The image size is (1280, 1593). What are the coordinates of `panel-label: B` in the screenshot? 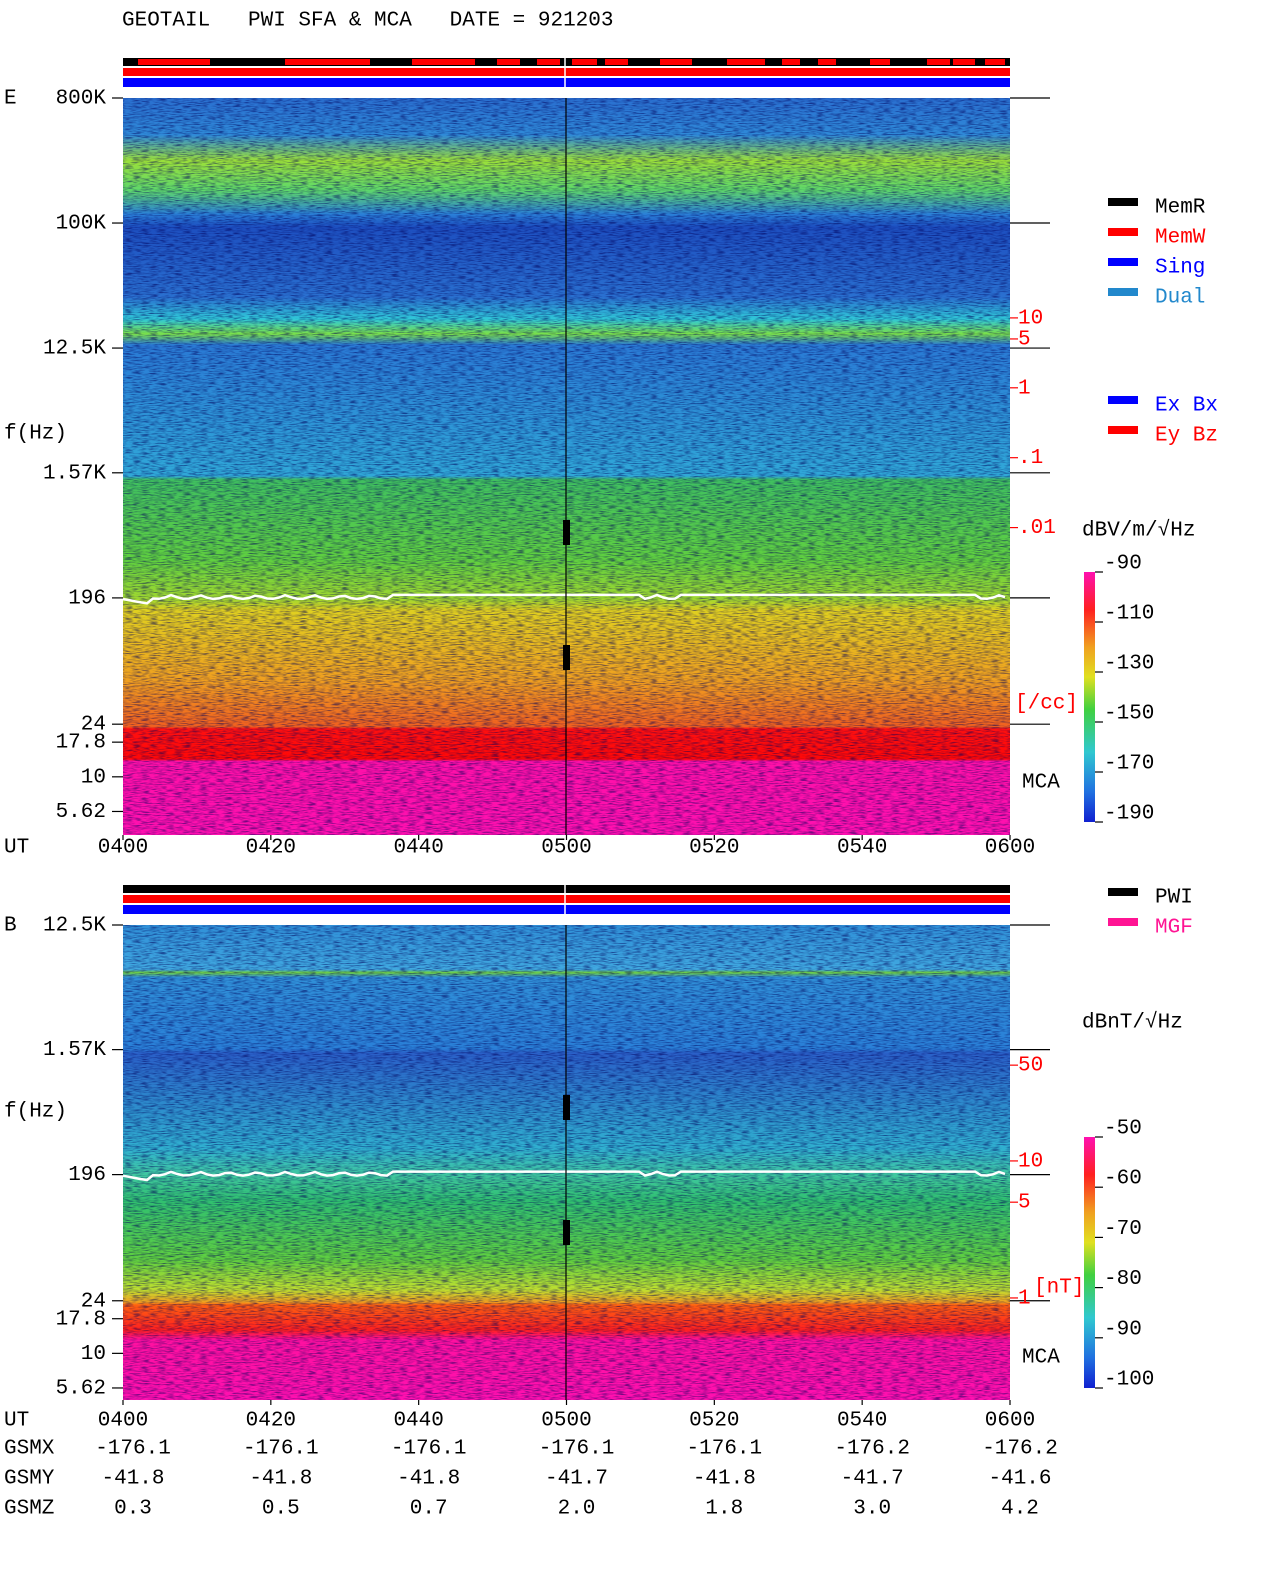 It's located at (10, 926).